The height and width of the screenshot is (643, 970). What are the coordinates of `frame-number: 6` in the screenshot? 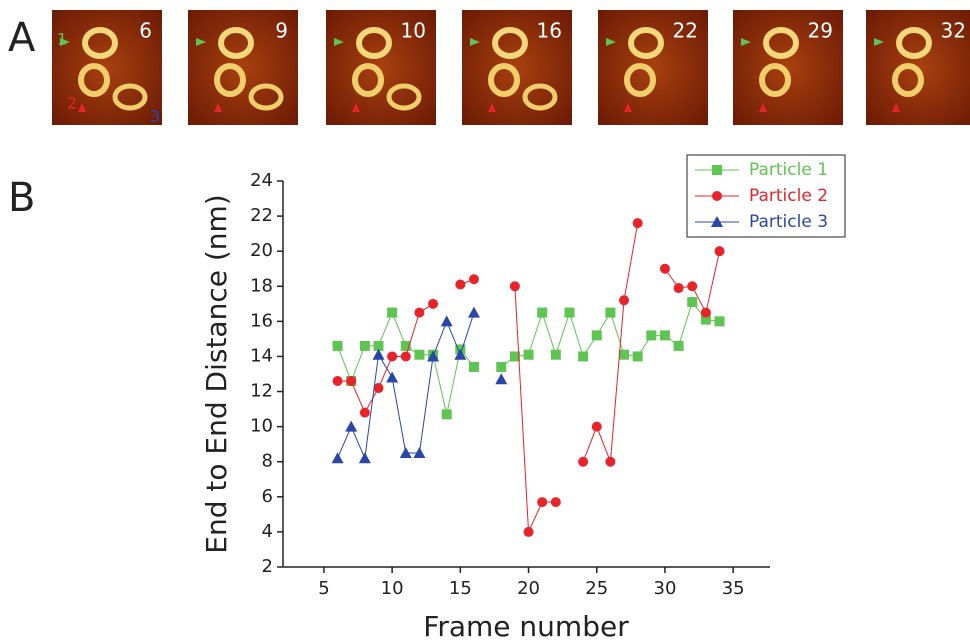 It's located at (145, 31).